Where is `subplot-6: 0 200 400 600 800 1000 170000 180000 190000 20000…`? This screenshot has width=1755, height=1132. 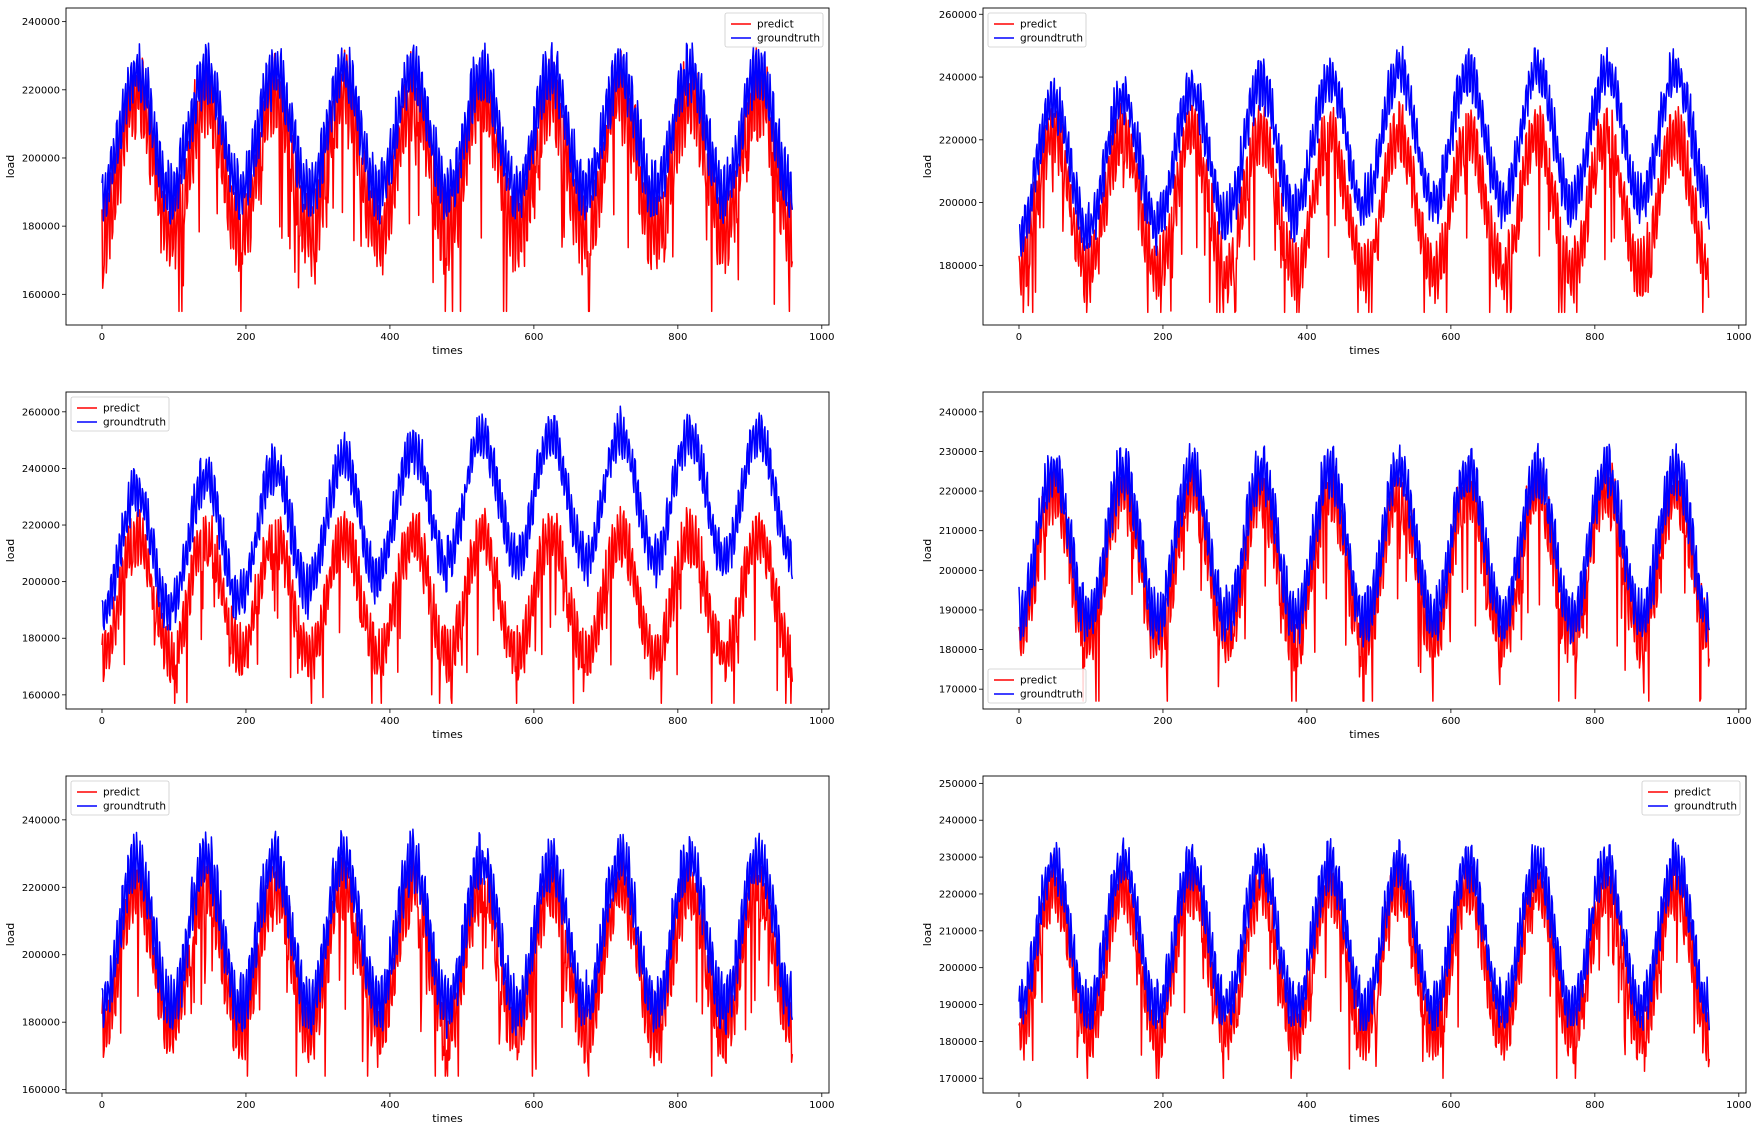 subplot-6: 0 200 400 600 800 1000 170000 180000 190000 20000… is located at coordinates (1336, 950).